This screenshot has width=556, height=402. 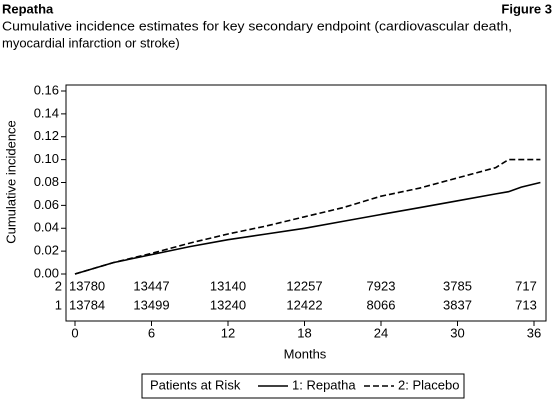 What do you see at coordinates (526, 285) in the screenshot?
I see `risk-count: 717` at bounding box center [526, 285].